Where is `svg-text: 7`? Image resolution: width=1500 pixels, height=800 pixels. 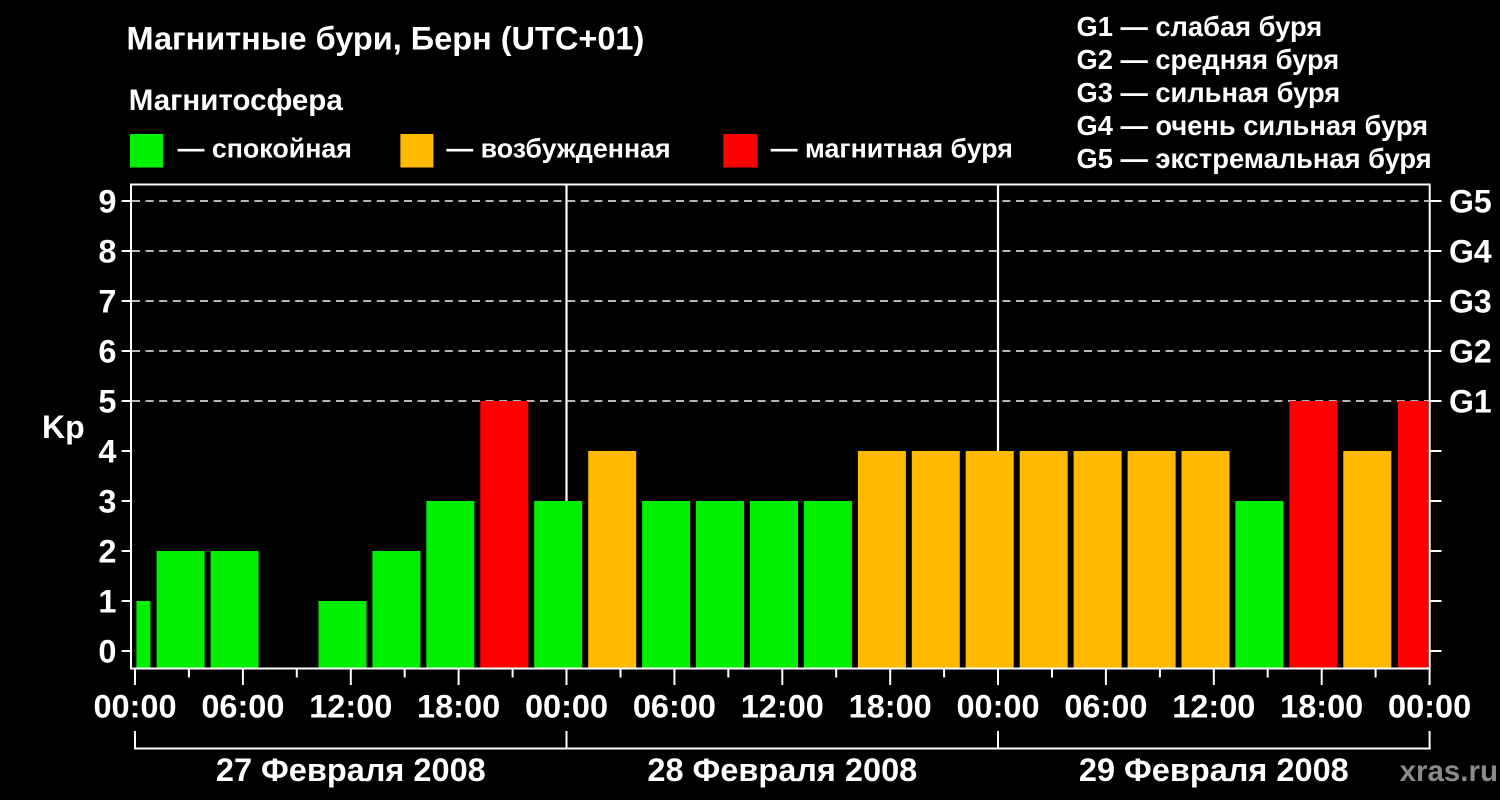 svg-text: 7 is located at coordinates (107, 302).